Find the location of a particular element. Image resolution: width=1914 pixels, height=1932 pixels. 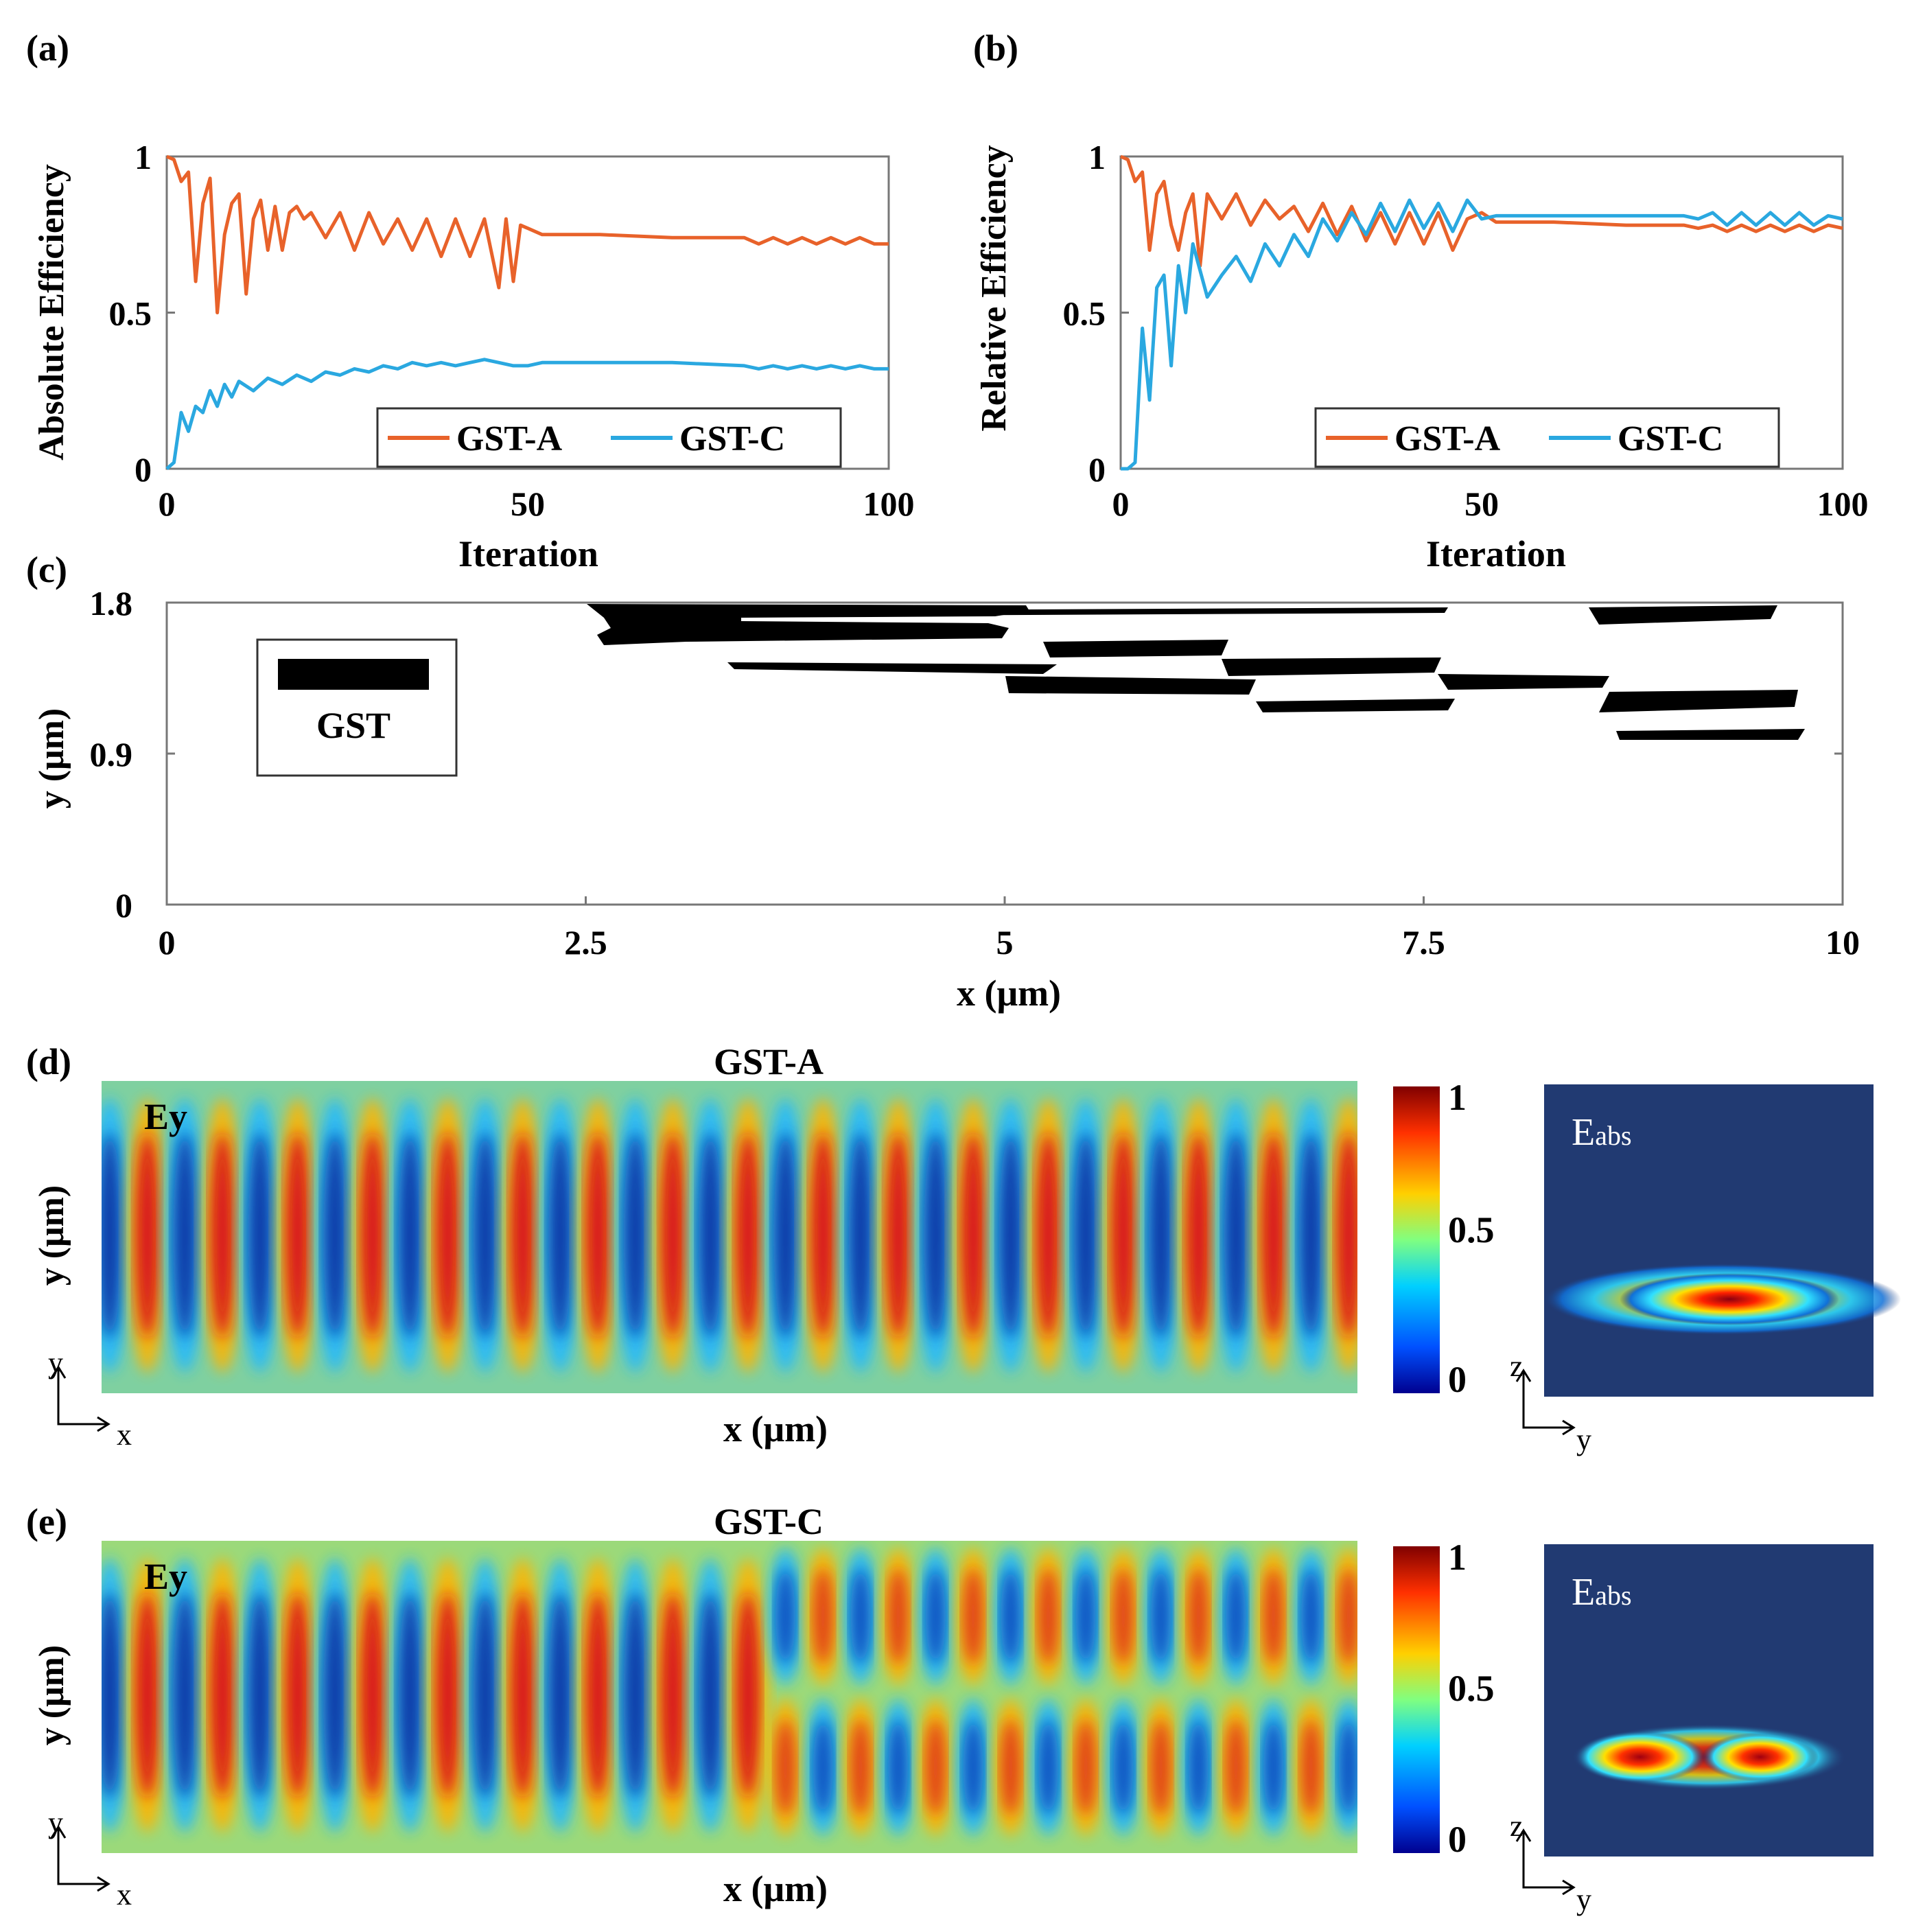

panel-a-axes is located at coordinates (527, 312).